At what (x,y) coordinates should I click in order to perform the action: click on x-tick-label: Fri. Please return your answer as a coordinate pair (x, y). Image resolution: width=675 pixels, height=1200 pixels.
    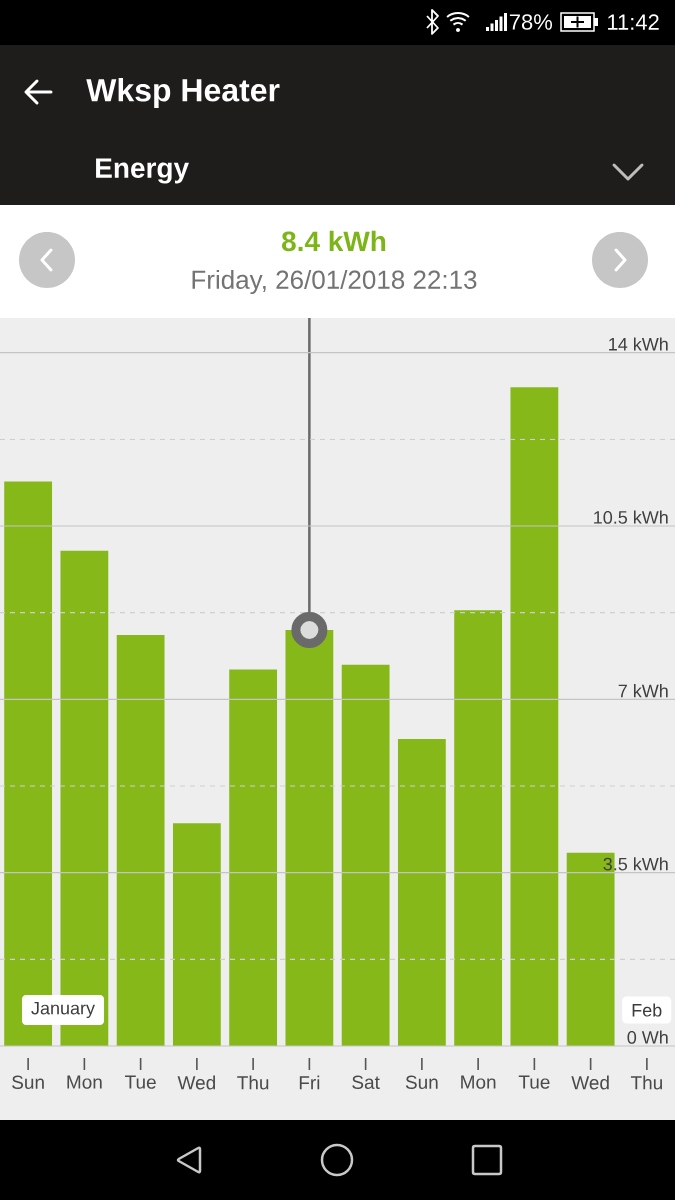
    Looking at the image, I should click on (309, 1082).